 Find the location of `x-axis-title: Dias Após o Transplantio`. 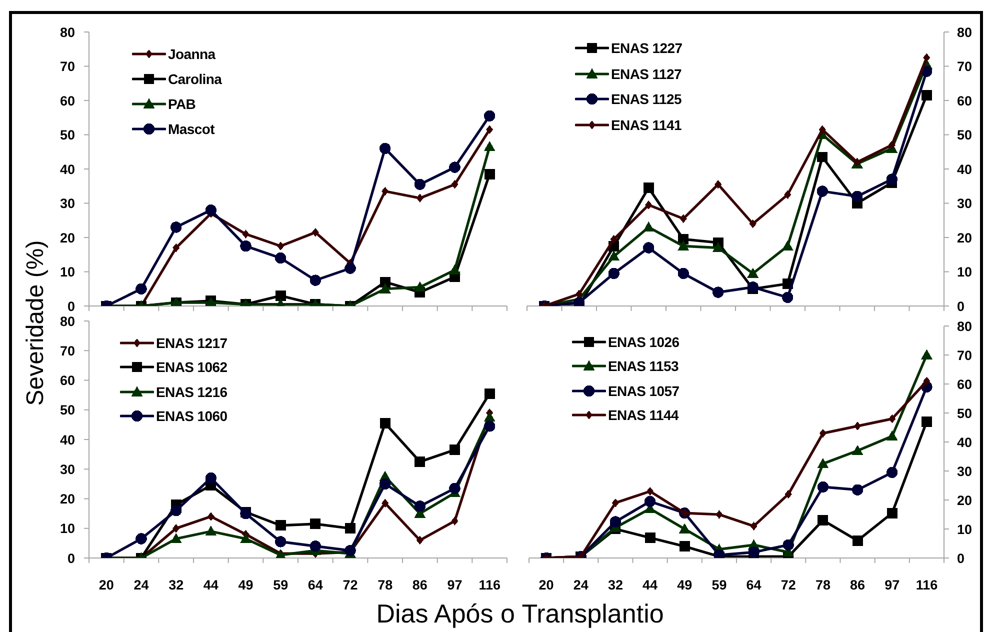

x-axis-title: Dias Após o Transplantio is located at coordinates (520, 613).